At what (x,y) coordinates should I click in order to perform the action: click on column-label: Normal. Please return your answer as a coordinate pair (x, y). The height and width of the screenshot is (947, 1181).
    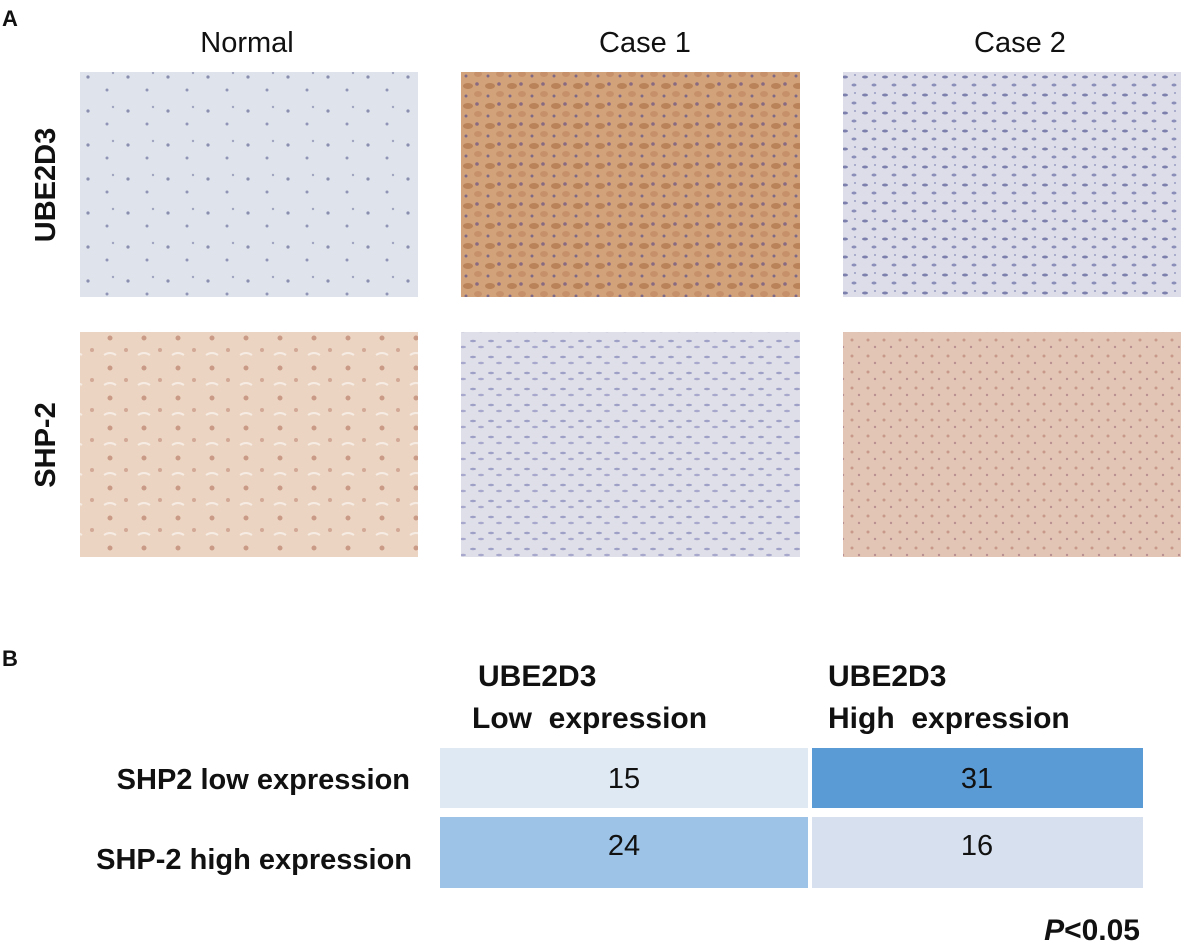
    Looking at the image, I should click on (246, 43).